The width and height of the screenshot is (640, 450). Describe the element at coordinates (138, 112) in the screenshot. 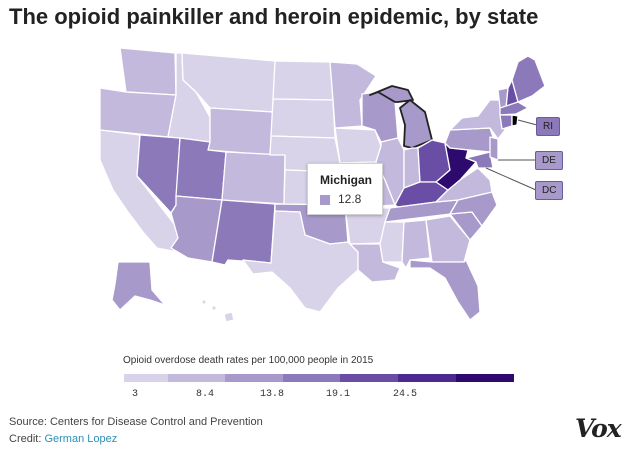

I see `state-or` at that location.